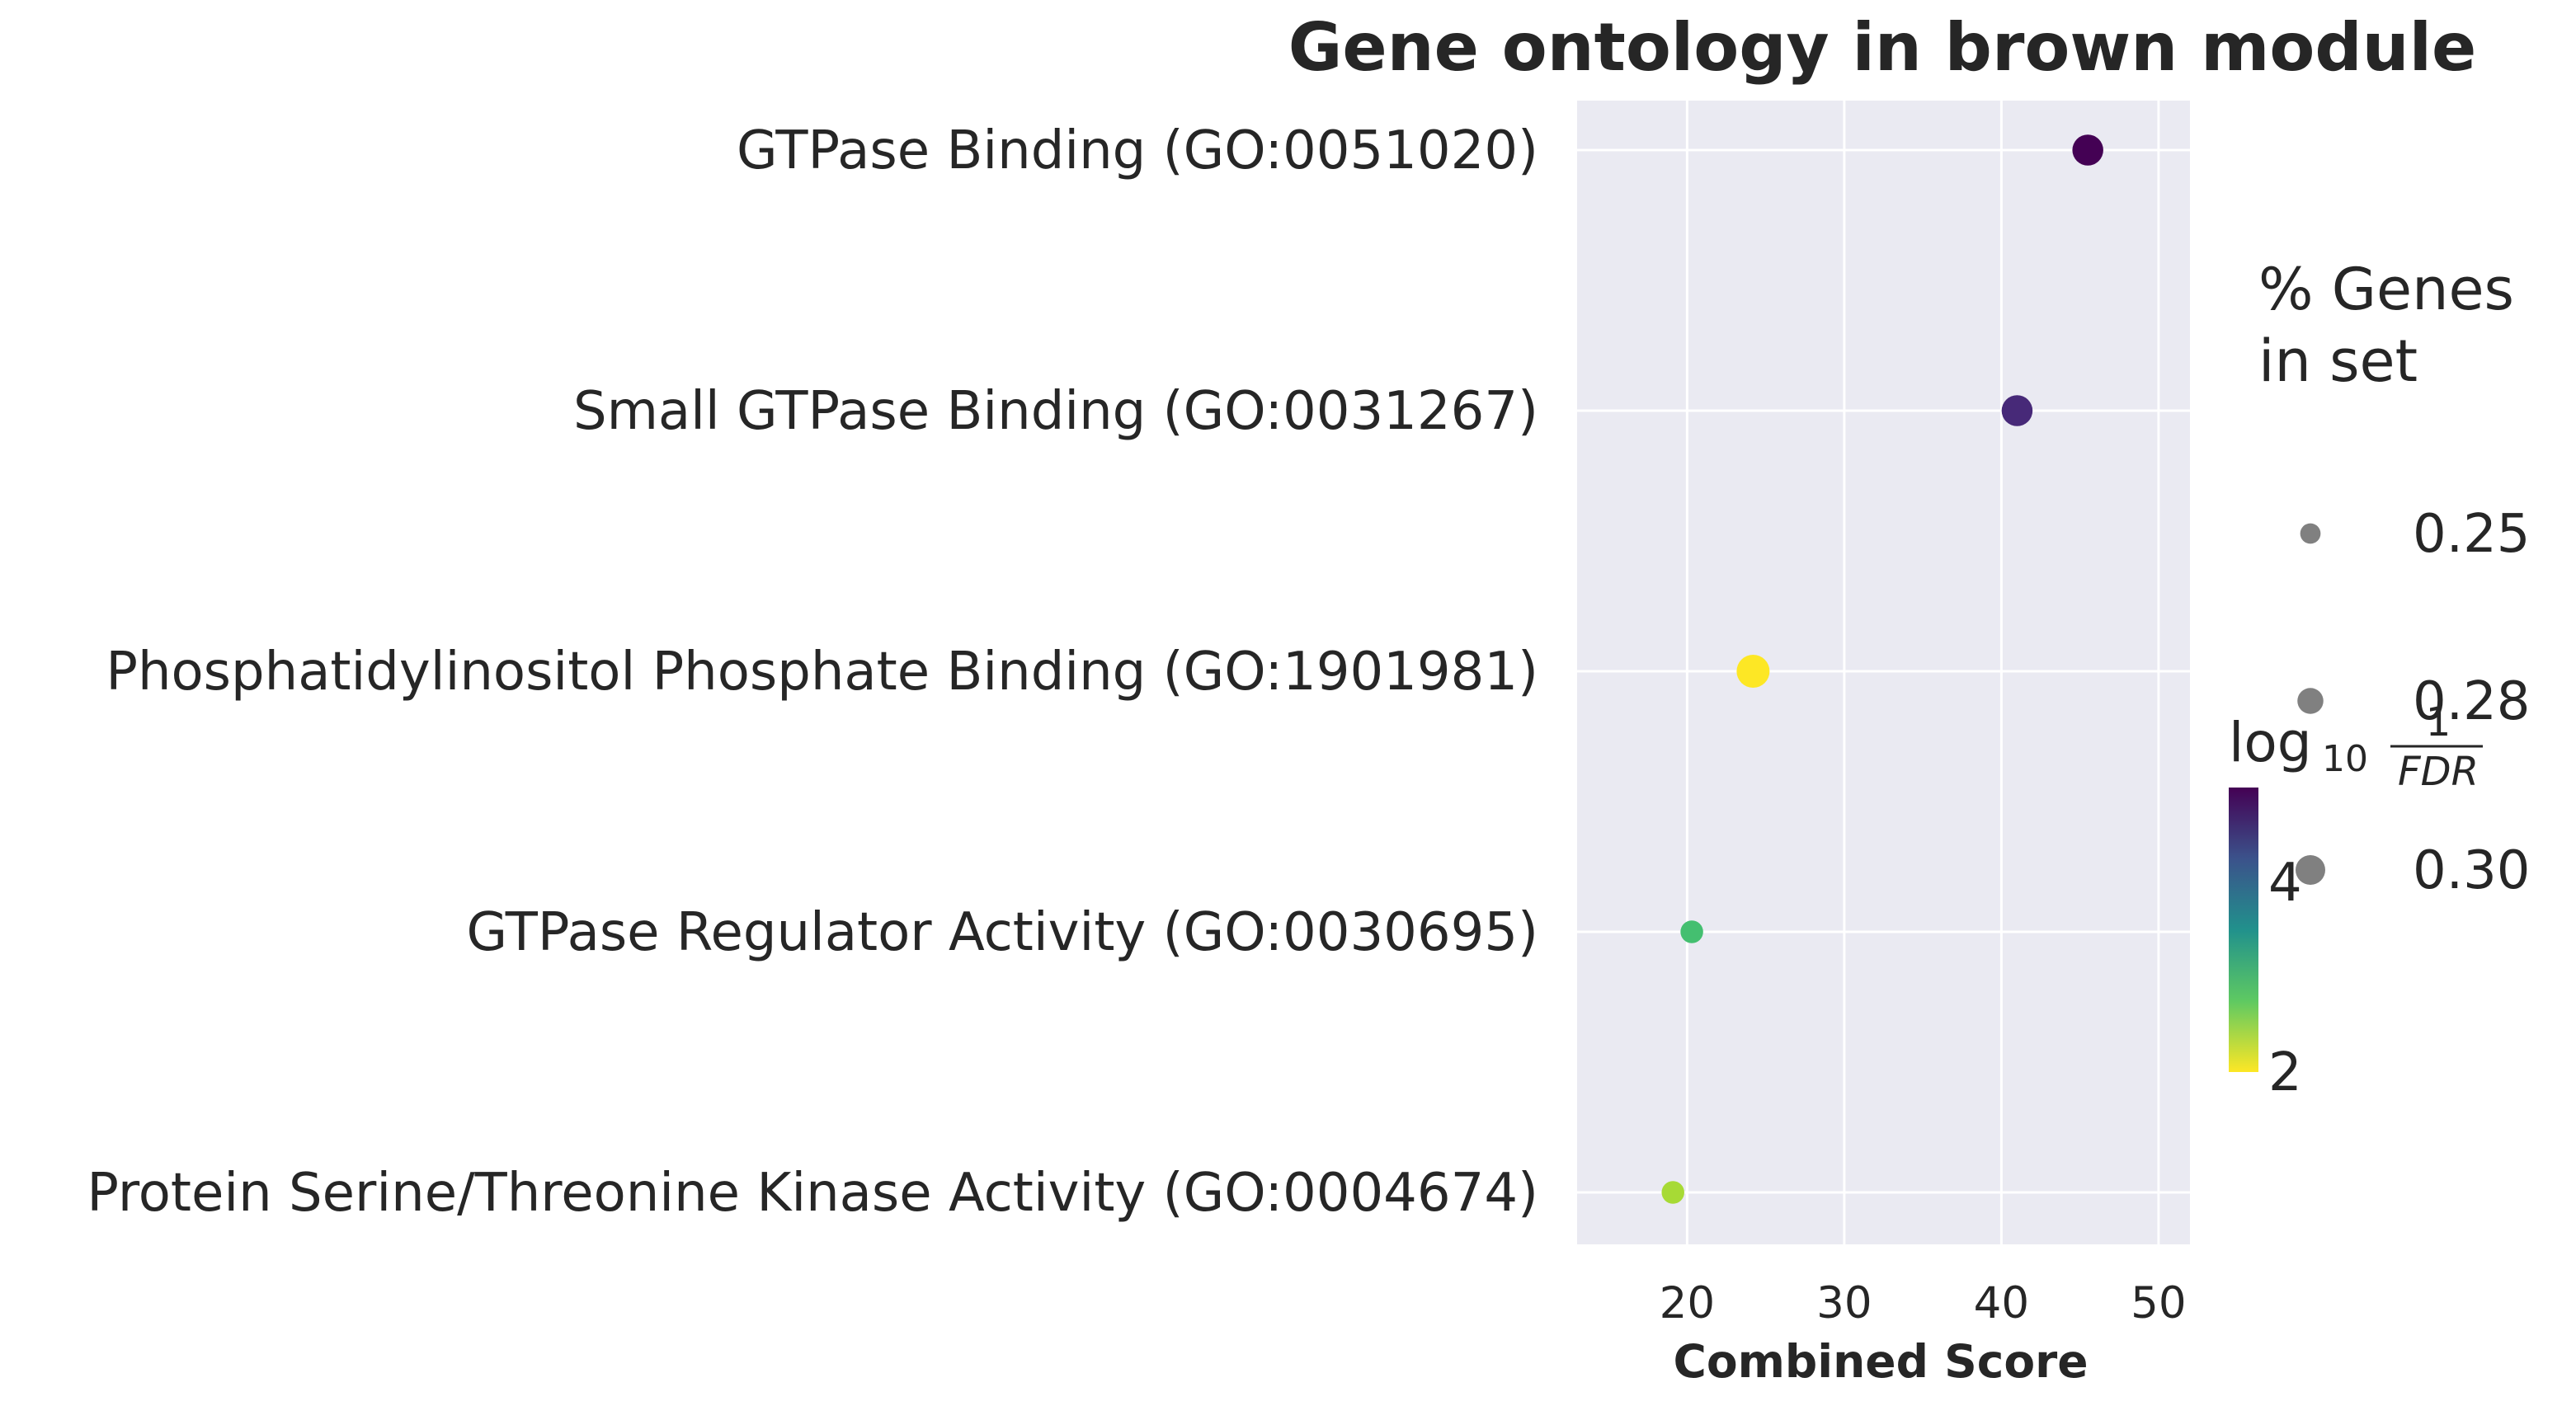 The image size is (2576, 1406). Describe the element at coordinates (2356, 901) in the screenshot. I see `colorbar: log 10 1 FDR 2 4` at that location.